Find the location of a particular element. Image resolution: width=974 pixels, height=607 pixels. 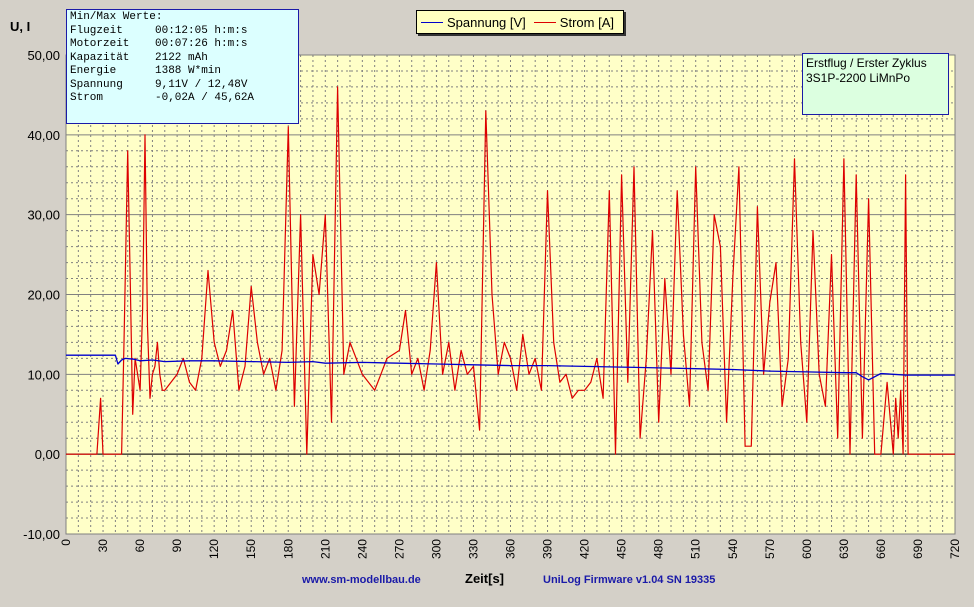

legend-item-spannung: Spannung [V] is located at coordinates (473, 22).